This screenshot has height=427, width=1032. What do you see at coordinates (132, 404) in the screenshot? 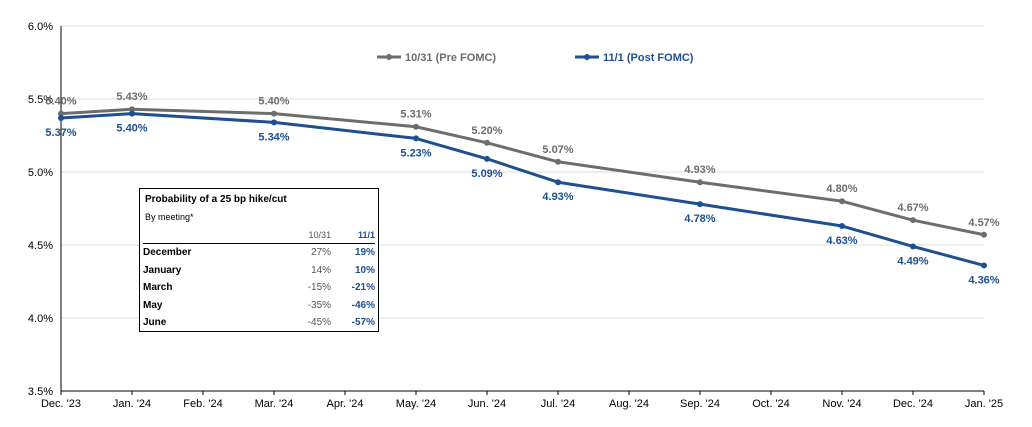
I see `x-tick-label: Jan. '24` at bounding box center [132, 404].